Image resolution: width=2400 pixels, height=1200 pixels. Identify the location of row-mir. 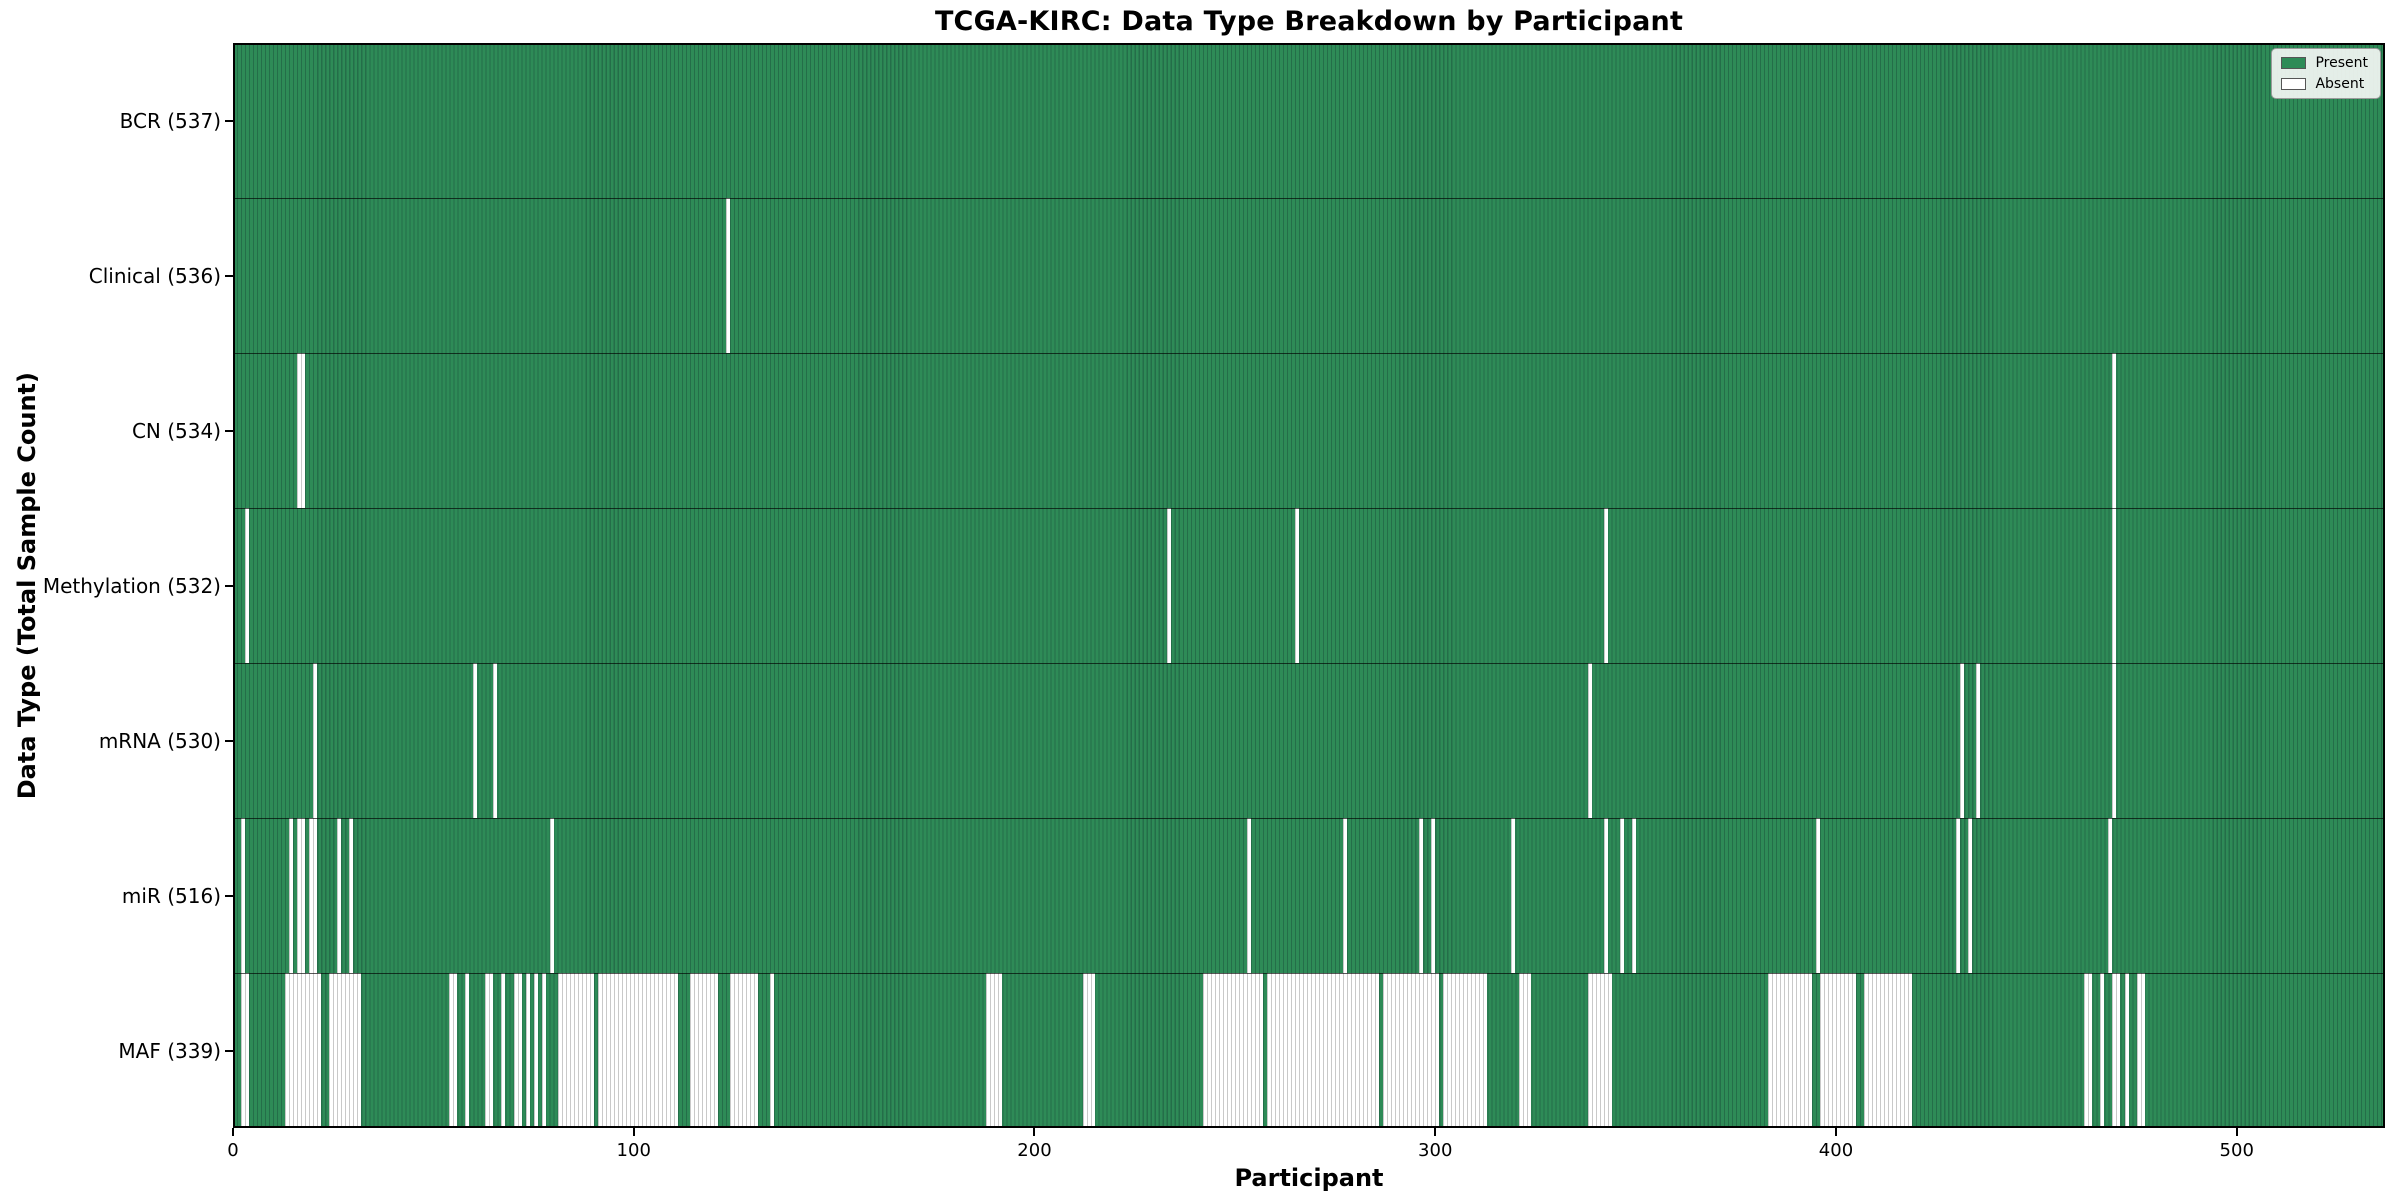
(1309, 895).